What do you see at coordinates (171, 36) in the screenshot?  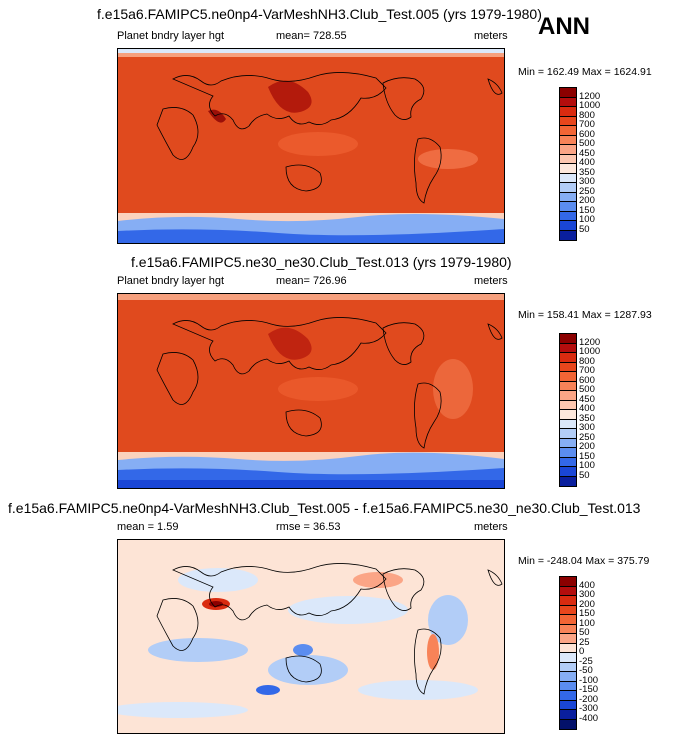 I see `panel1-variable-label: Planet bndry layer hgt` at bounding box center [171, 36].